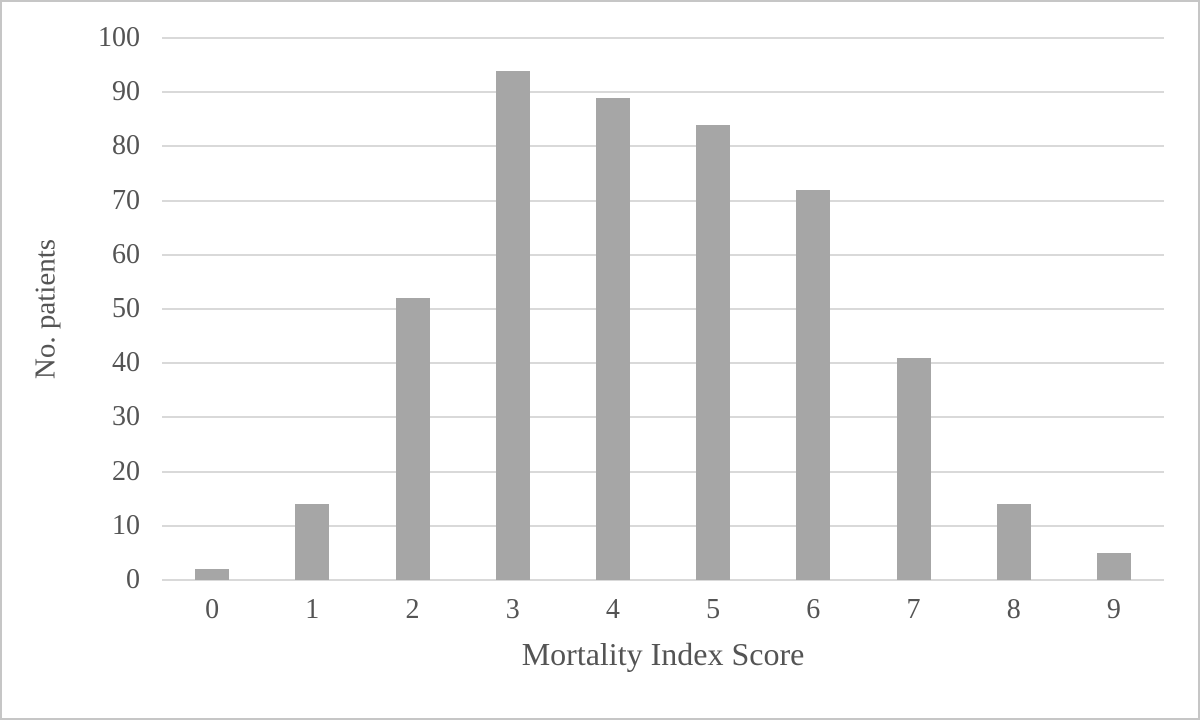  I want to click on y-tick-label: 20, so click(126, 471).